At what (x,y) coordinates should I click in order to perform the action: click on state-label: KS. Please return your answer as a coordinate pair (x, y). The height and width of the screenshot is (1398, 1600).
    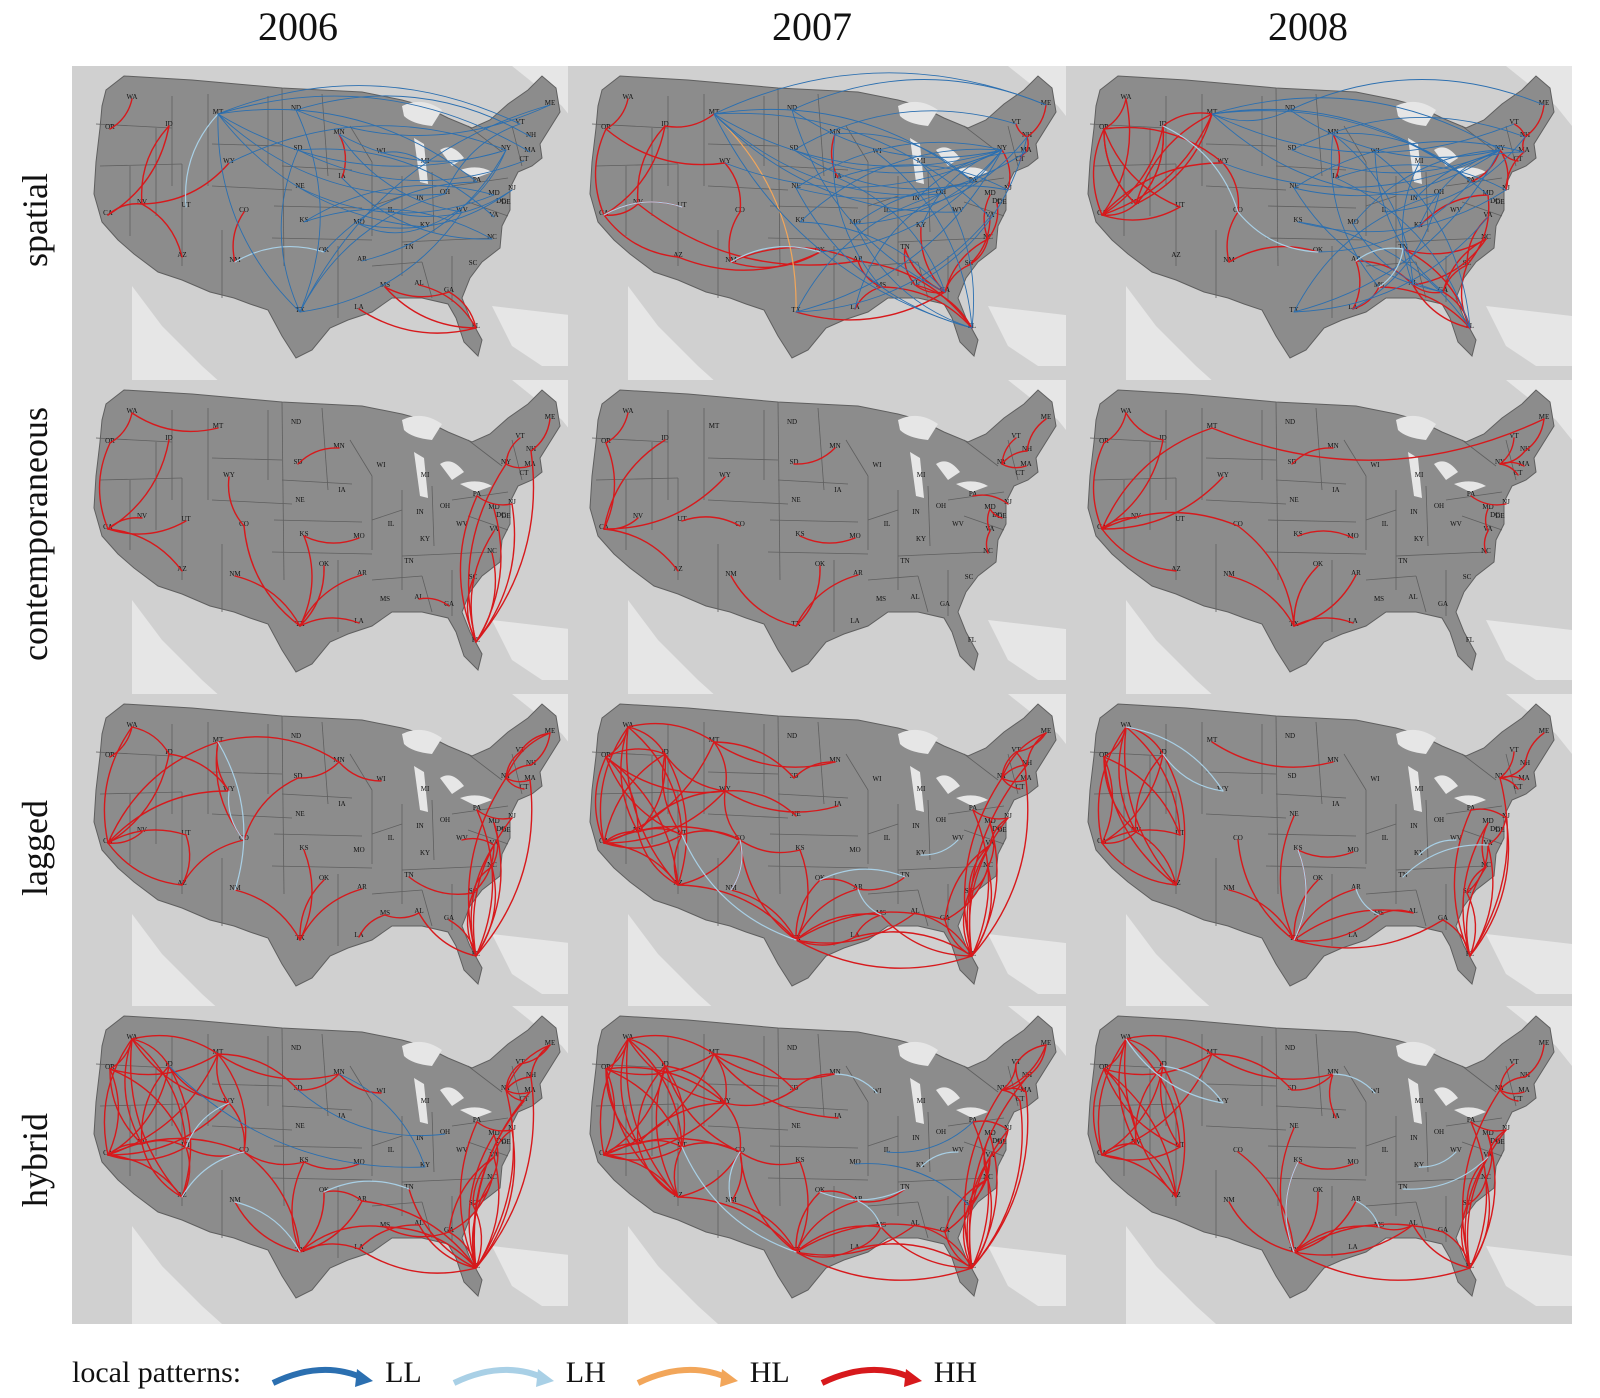
    Looking at the image, I should click on (304, 534).